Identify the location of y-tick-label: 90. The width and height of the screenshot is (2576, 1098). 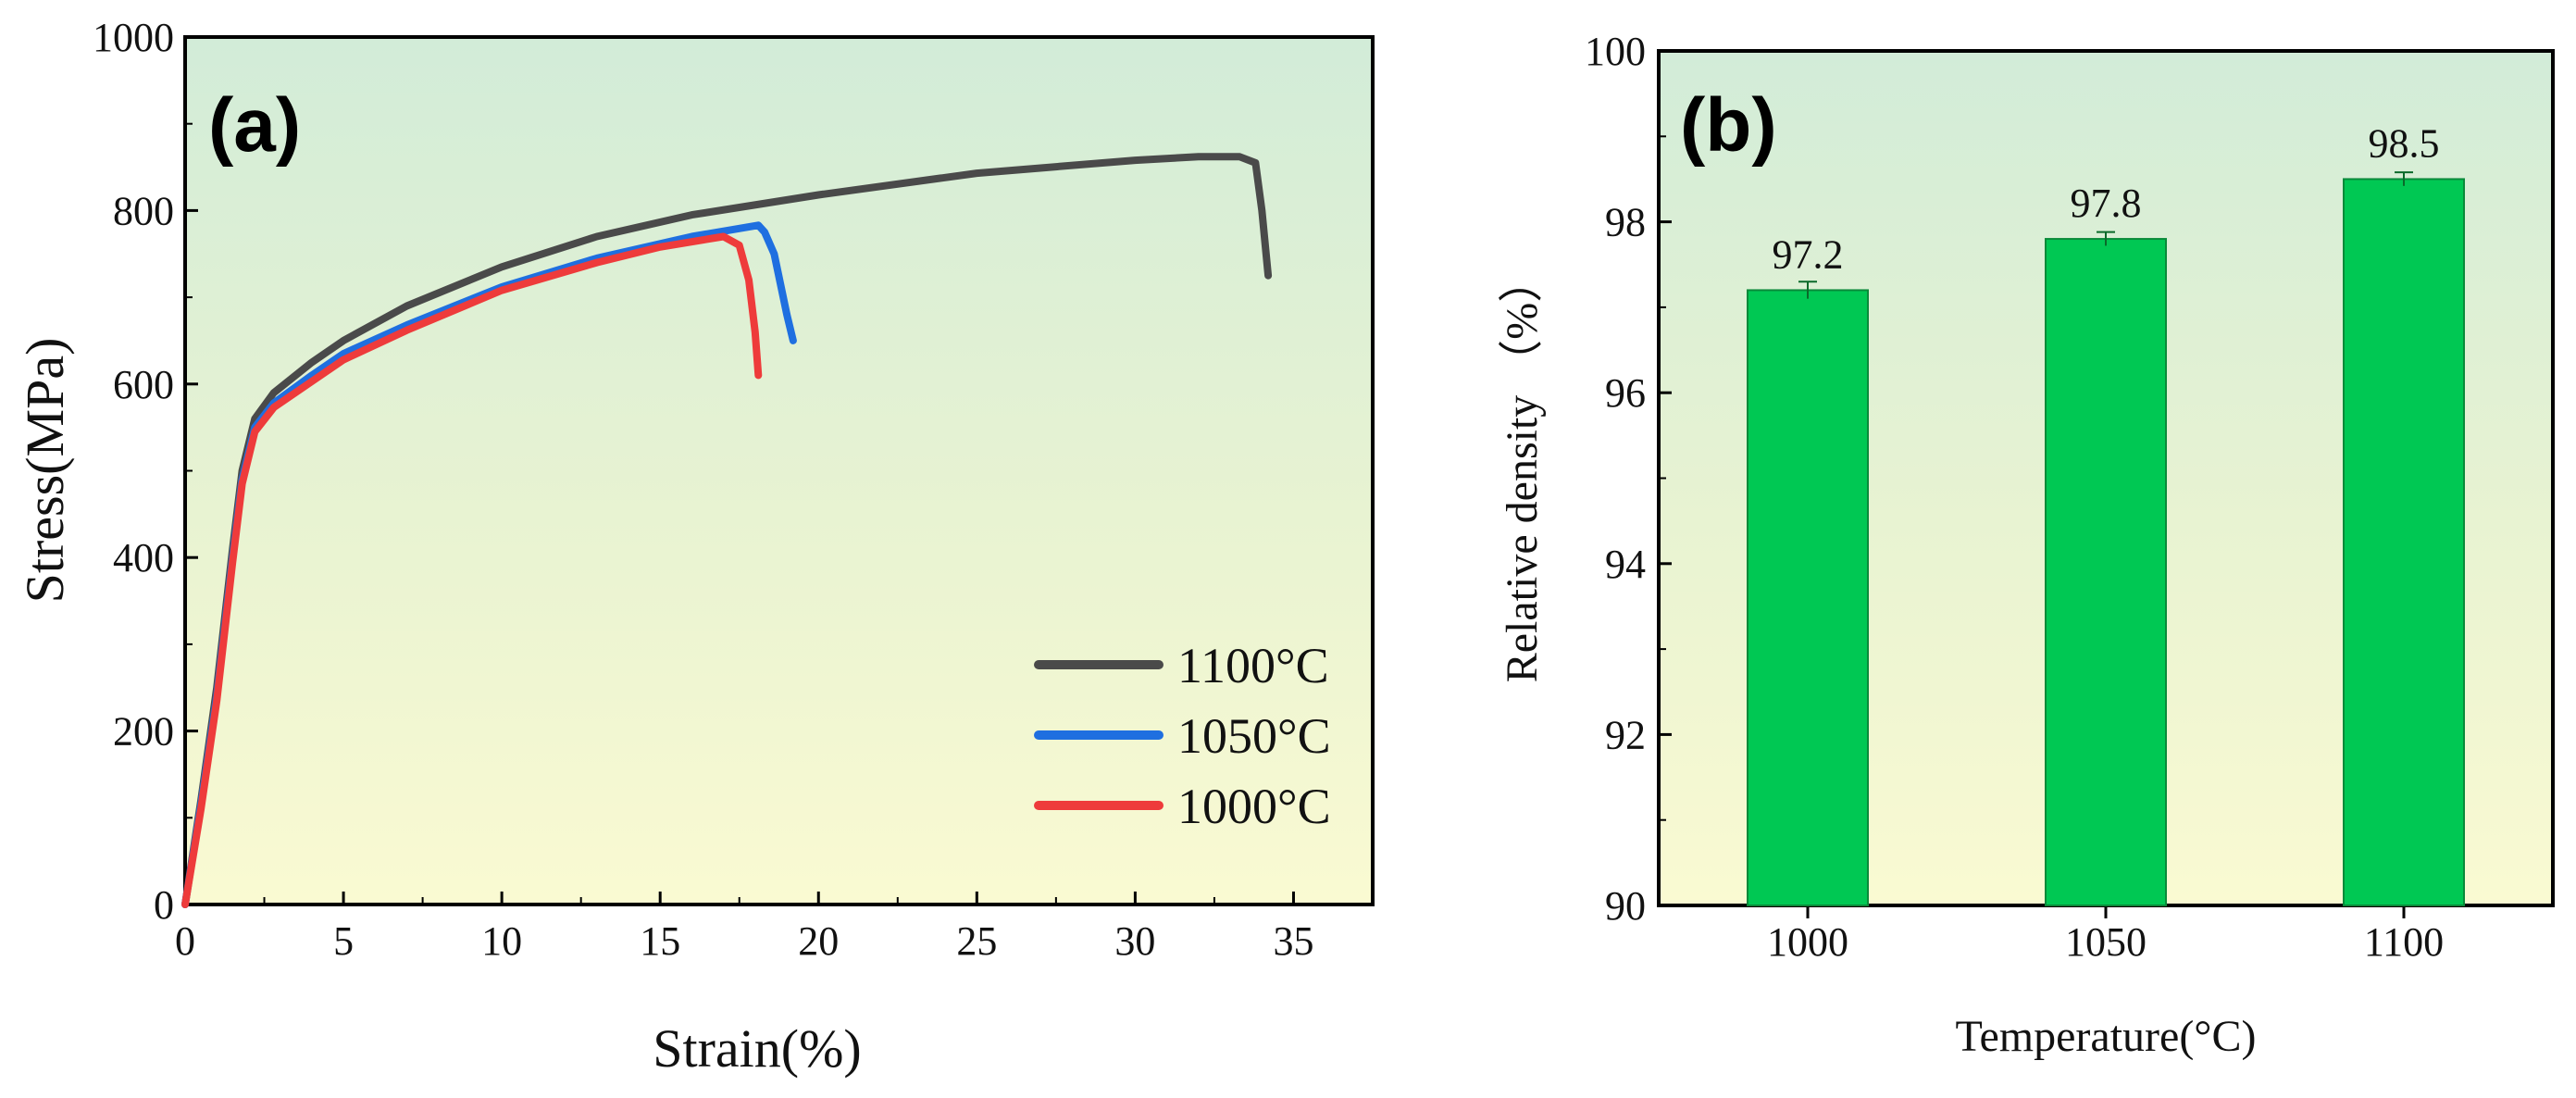
(1625, 906).